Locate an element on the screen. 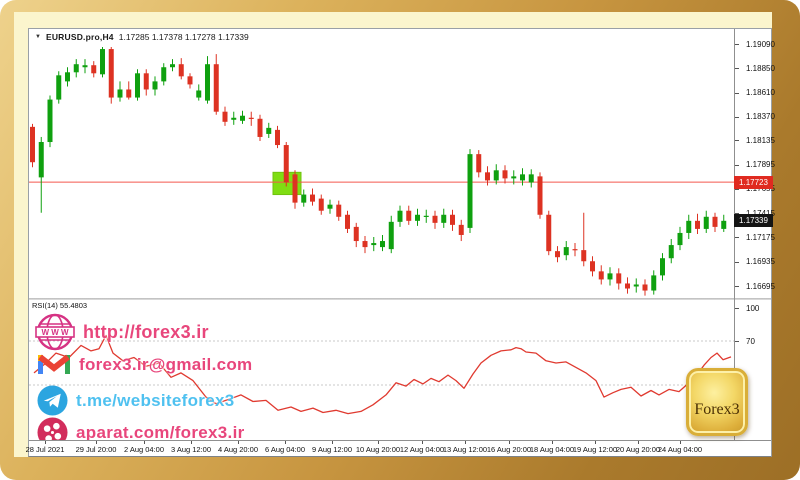  rsi-line is located at coordinates (382, 374).